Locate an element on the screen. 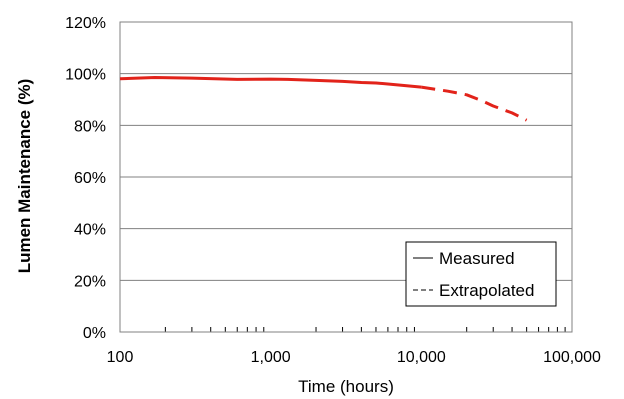 Image resolution: width=624 pixels, height=399 pixels. legend-label-measured: Measured is located at coordinates (477, 258).